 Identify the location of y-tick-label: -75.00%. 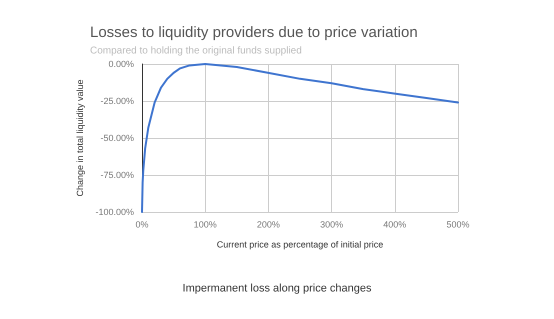
(117, 175).